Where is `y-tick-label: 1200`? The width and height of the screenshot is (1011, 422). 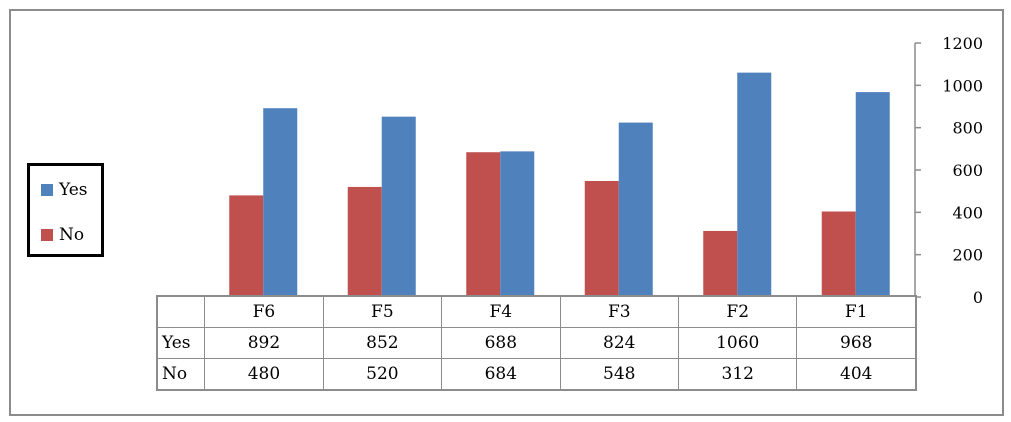
y-tick-label: 1200 is located at coordinates (962, 43).